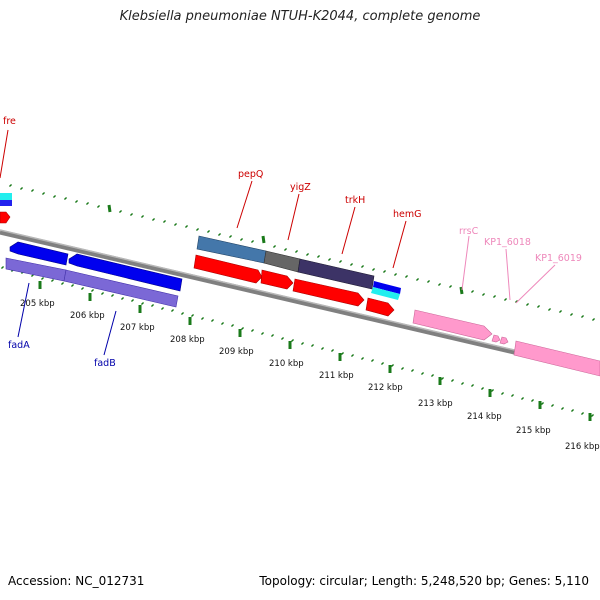 The width and height of the screenshot is (600, 600). What do you see at coordinates (387, 287) in the screenshot?
I see `gene-hemG-blue` at bounding box center [387, 287].